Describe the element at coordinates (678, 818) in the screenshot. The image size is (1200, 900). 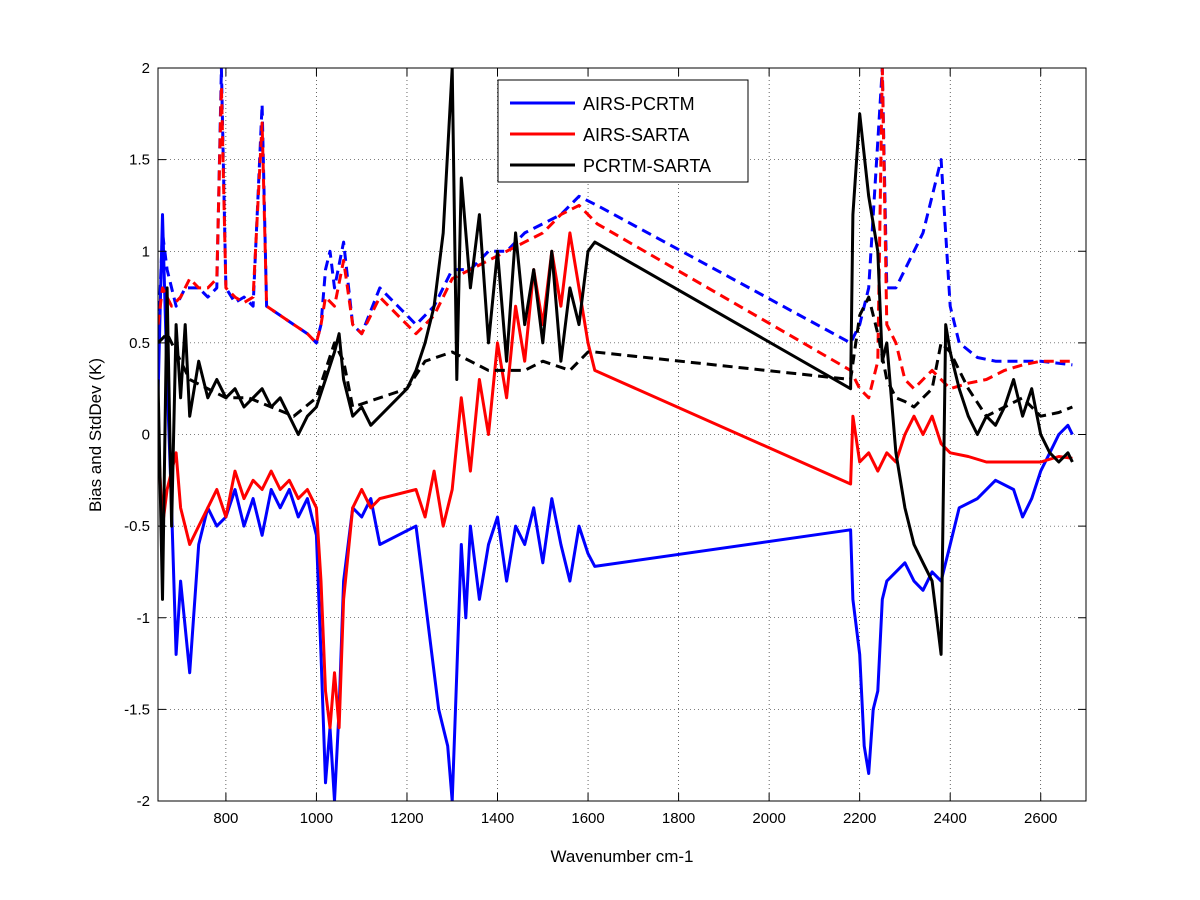
I see `x-tick-label: 1800` at that location.